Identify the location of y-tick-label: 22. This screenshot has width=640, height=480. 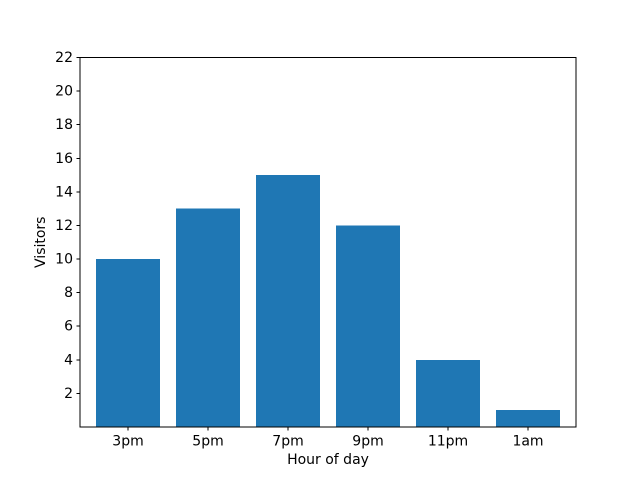
(64, 58).